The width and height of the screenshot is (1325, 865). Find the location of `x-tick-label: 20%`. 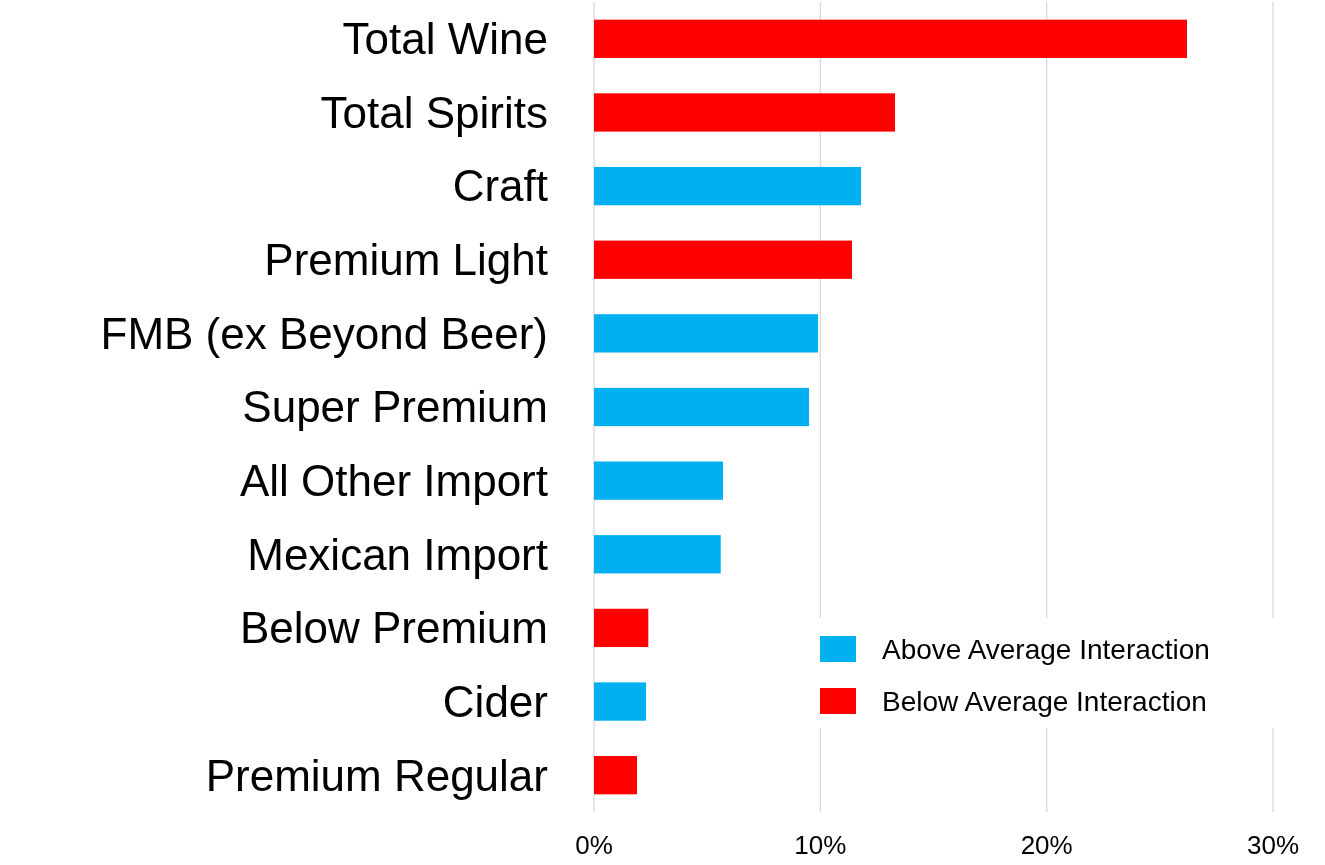

x-tick-label: 20% is located at coordinates (1046, 845).